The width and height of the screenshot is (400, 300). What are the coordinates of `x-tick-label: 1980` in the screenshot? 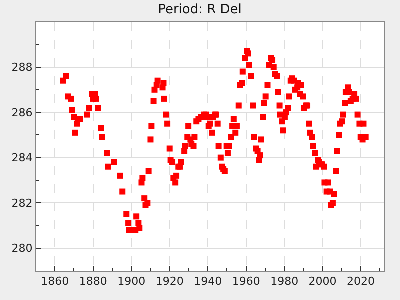 It's located at (284, 281).